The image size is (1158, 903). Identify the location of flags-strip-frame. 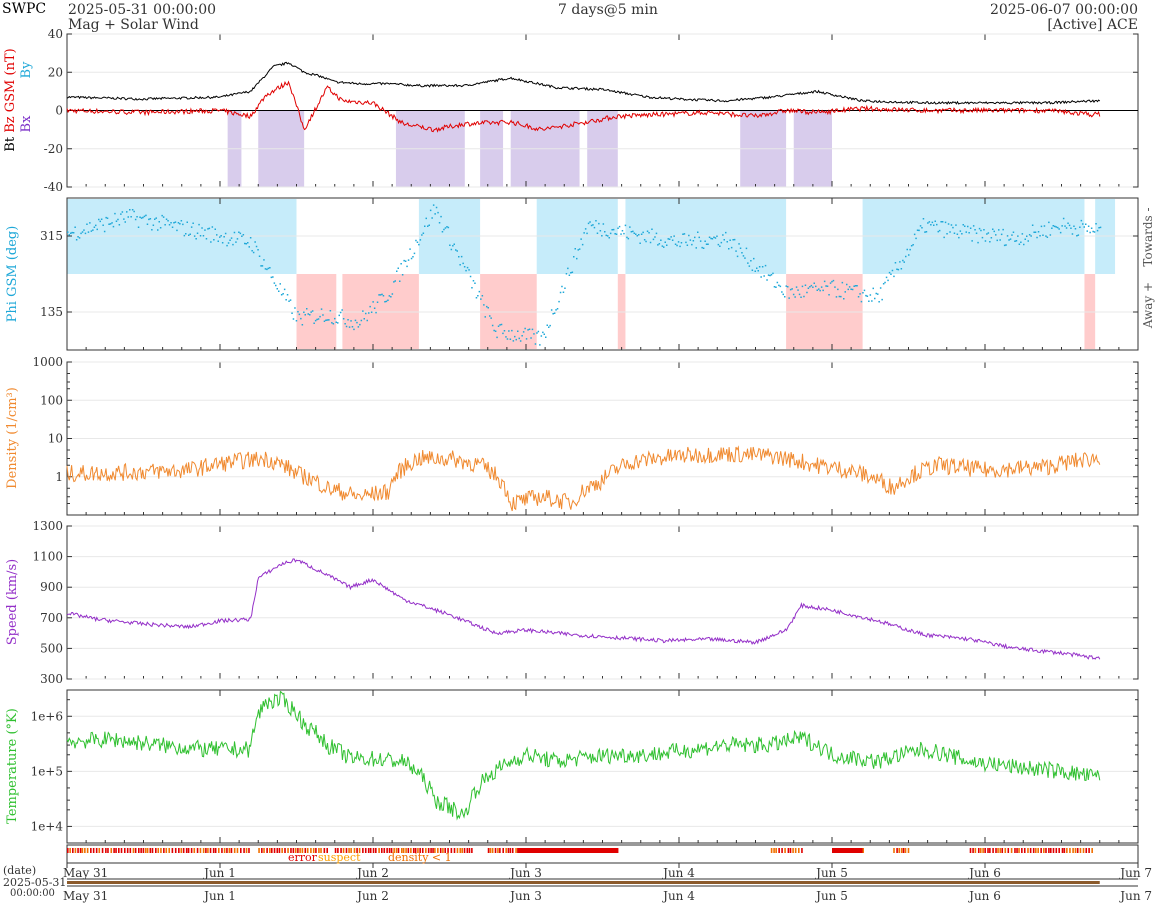
(602, 854).